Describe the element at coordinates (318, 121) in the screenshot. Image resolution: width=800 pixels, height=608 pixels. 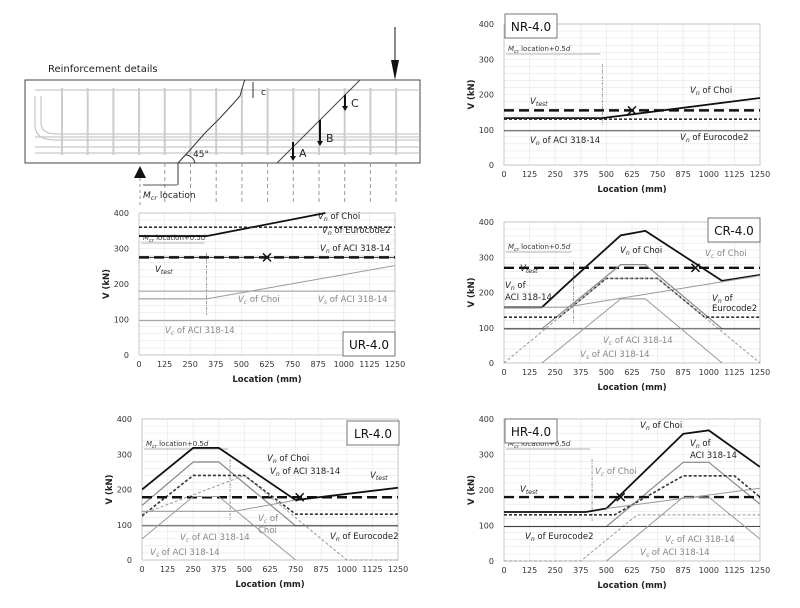
I see `diagonal-line` at that location.